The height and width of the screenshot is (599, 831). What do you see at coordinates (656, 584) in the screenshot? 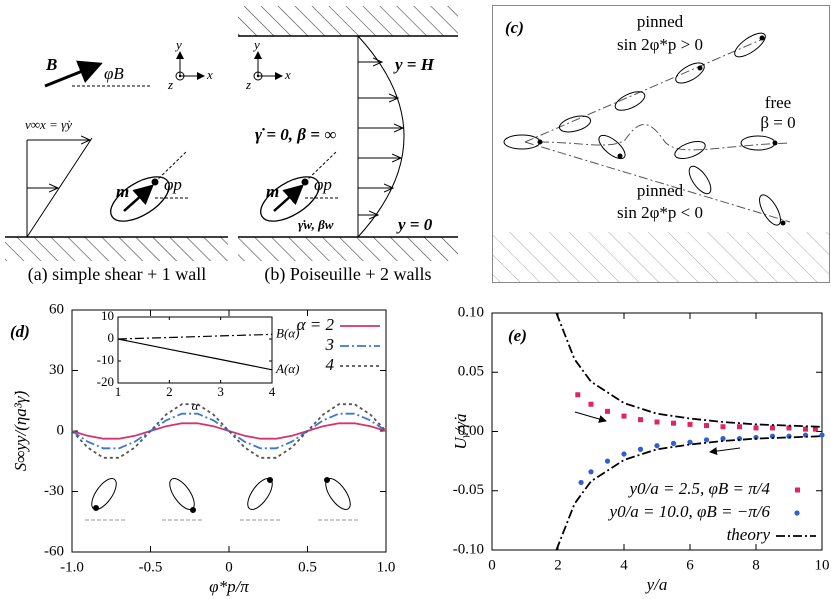
I see `x-axis-label: y/a` at bounding box center [656, 584].